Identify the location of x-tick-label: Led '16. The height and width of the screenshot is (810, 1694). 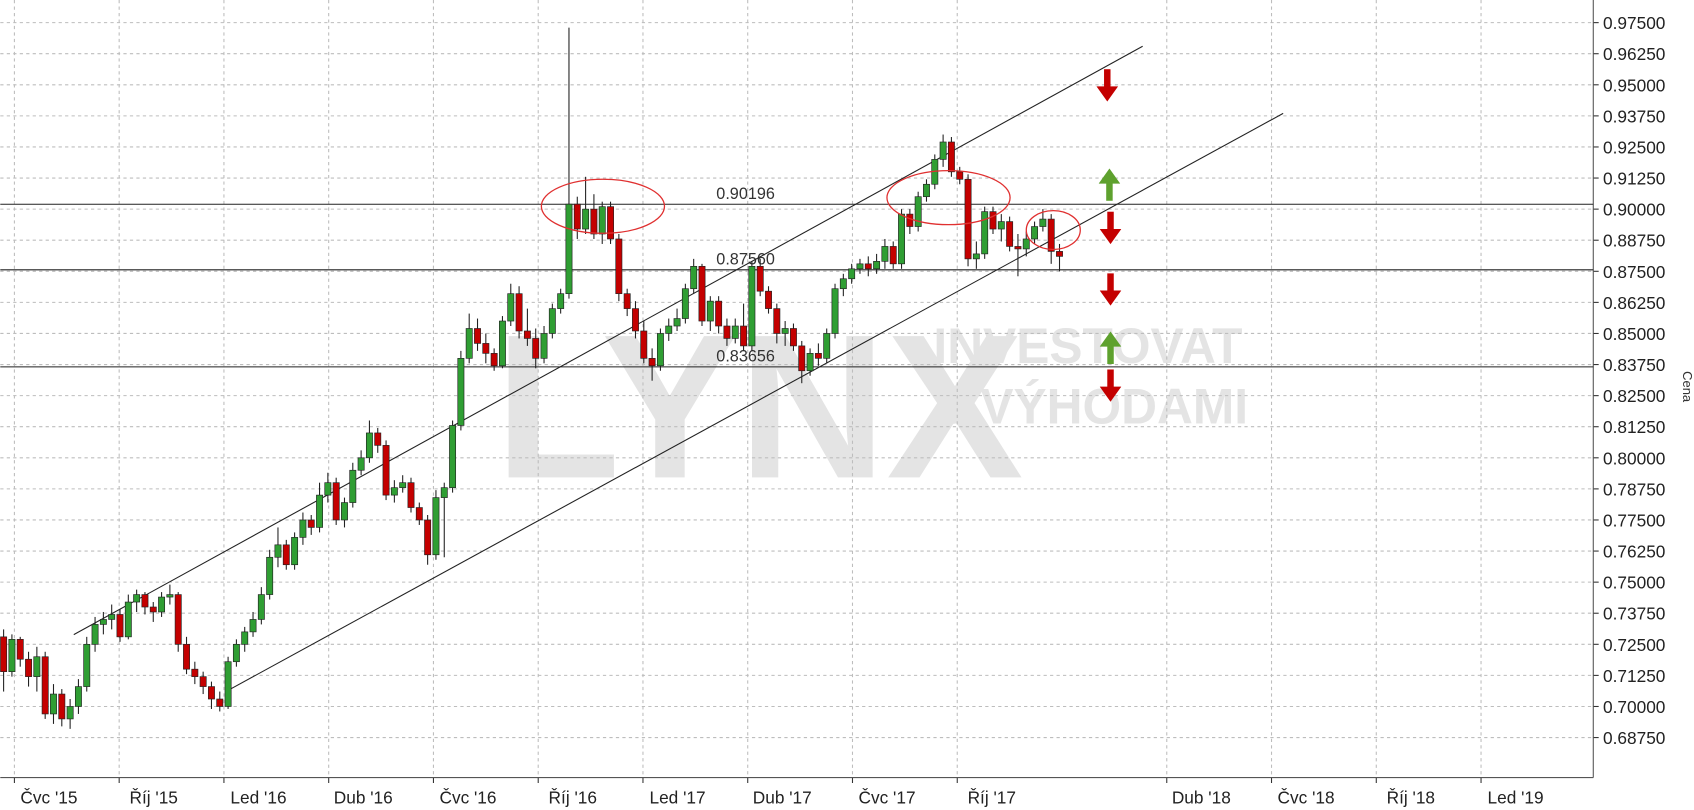
(258, 798).